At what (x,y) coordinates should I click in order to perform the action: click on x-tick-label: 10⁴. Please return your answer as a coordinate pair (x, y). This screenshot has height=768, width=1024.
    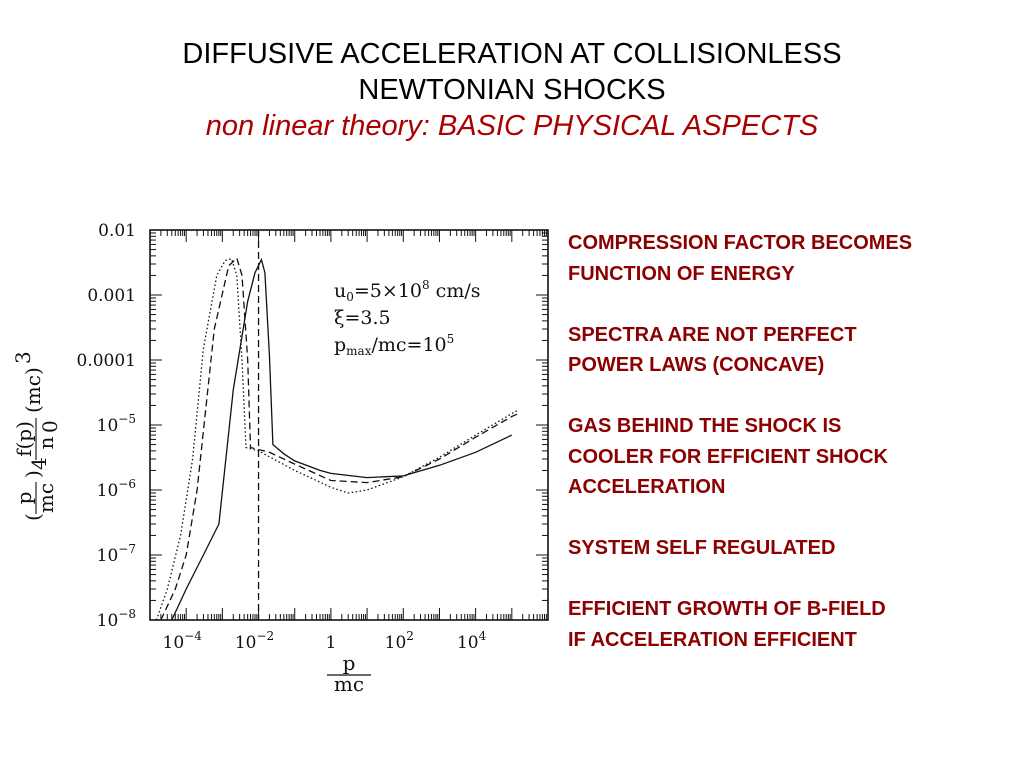
    Looking at the image, I should click on (472, 641).